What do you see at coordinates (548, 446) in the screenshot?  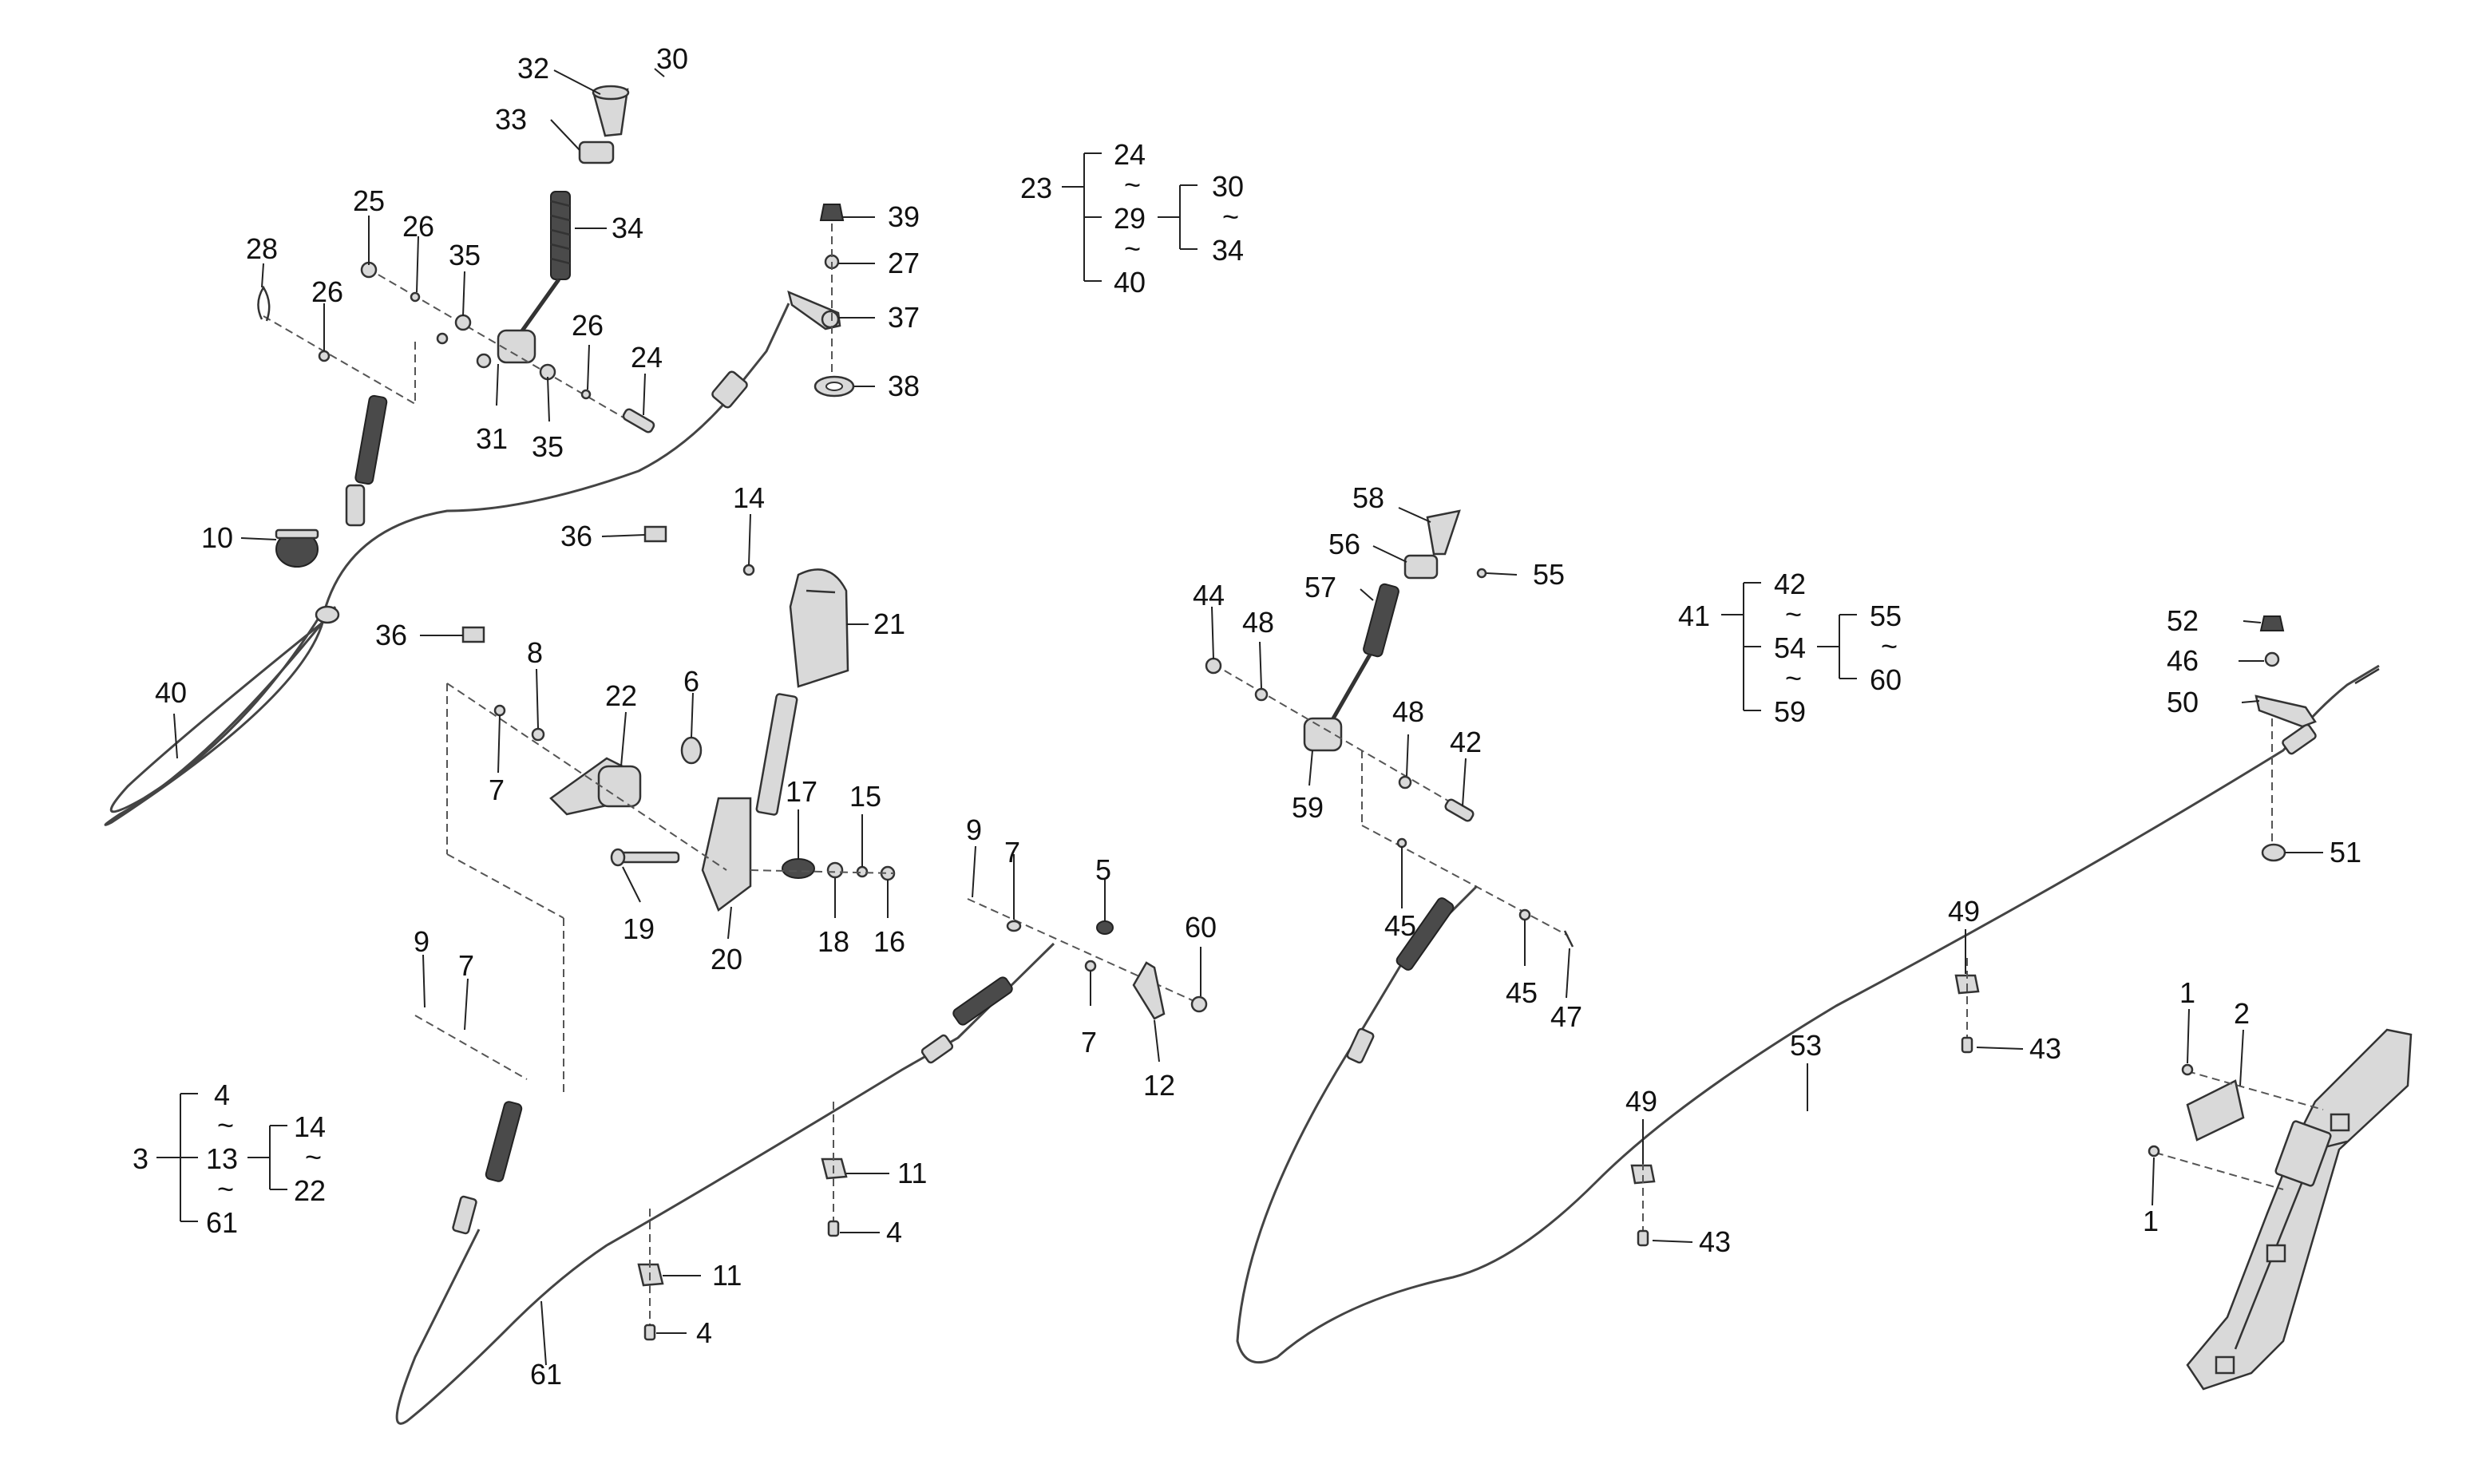 I see `callout-35-b: 35` at bounding box center [548, 446].